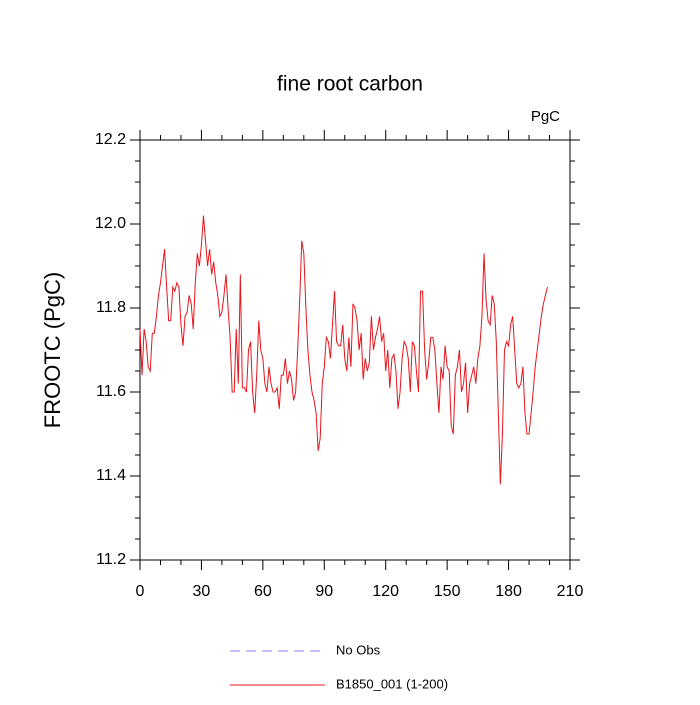 This screenshot has height=705, width=700. I want to click on legend-label: No Obs, so click(358, 649).